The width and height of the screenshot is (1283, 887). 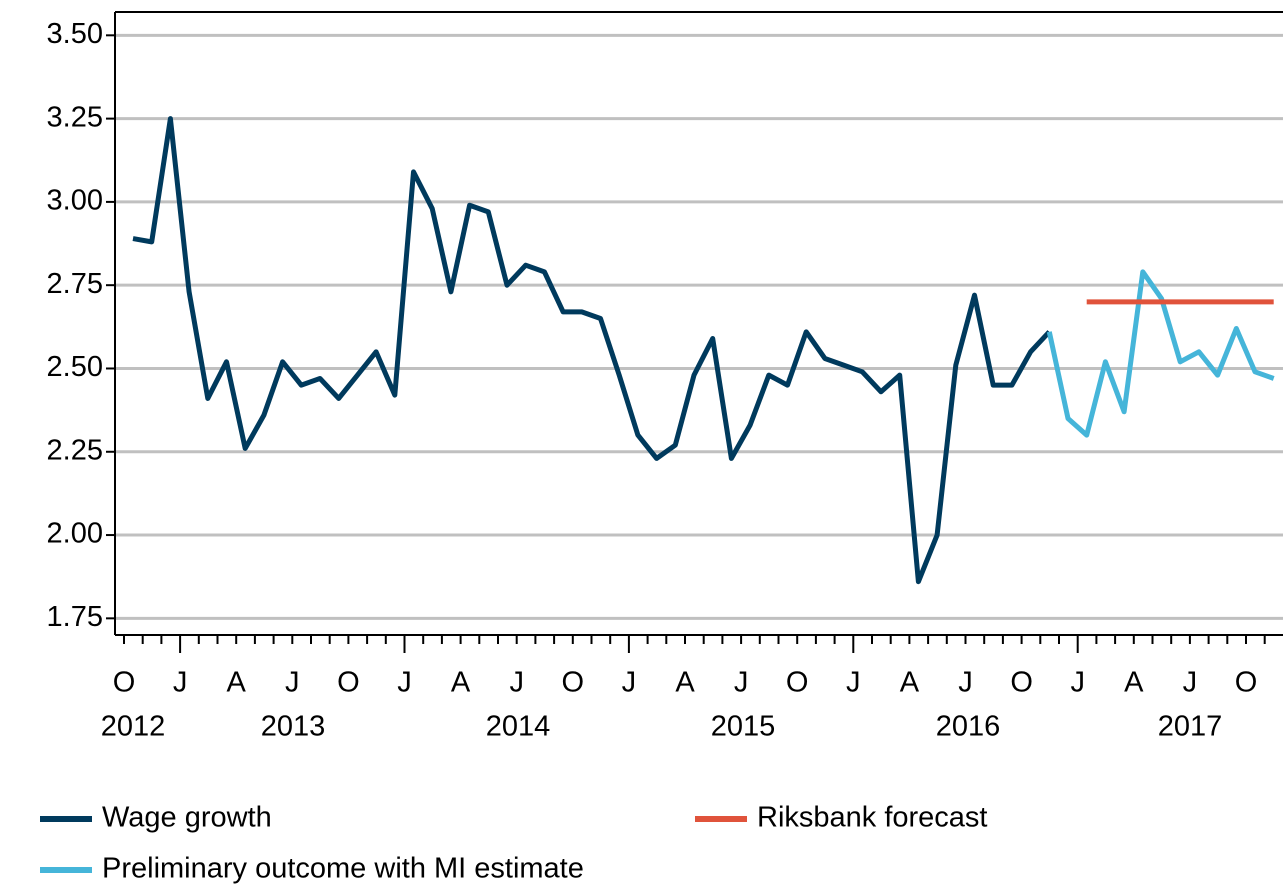 I want to click on series-line, so click(x=1160, y=353).